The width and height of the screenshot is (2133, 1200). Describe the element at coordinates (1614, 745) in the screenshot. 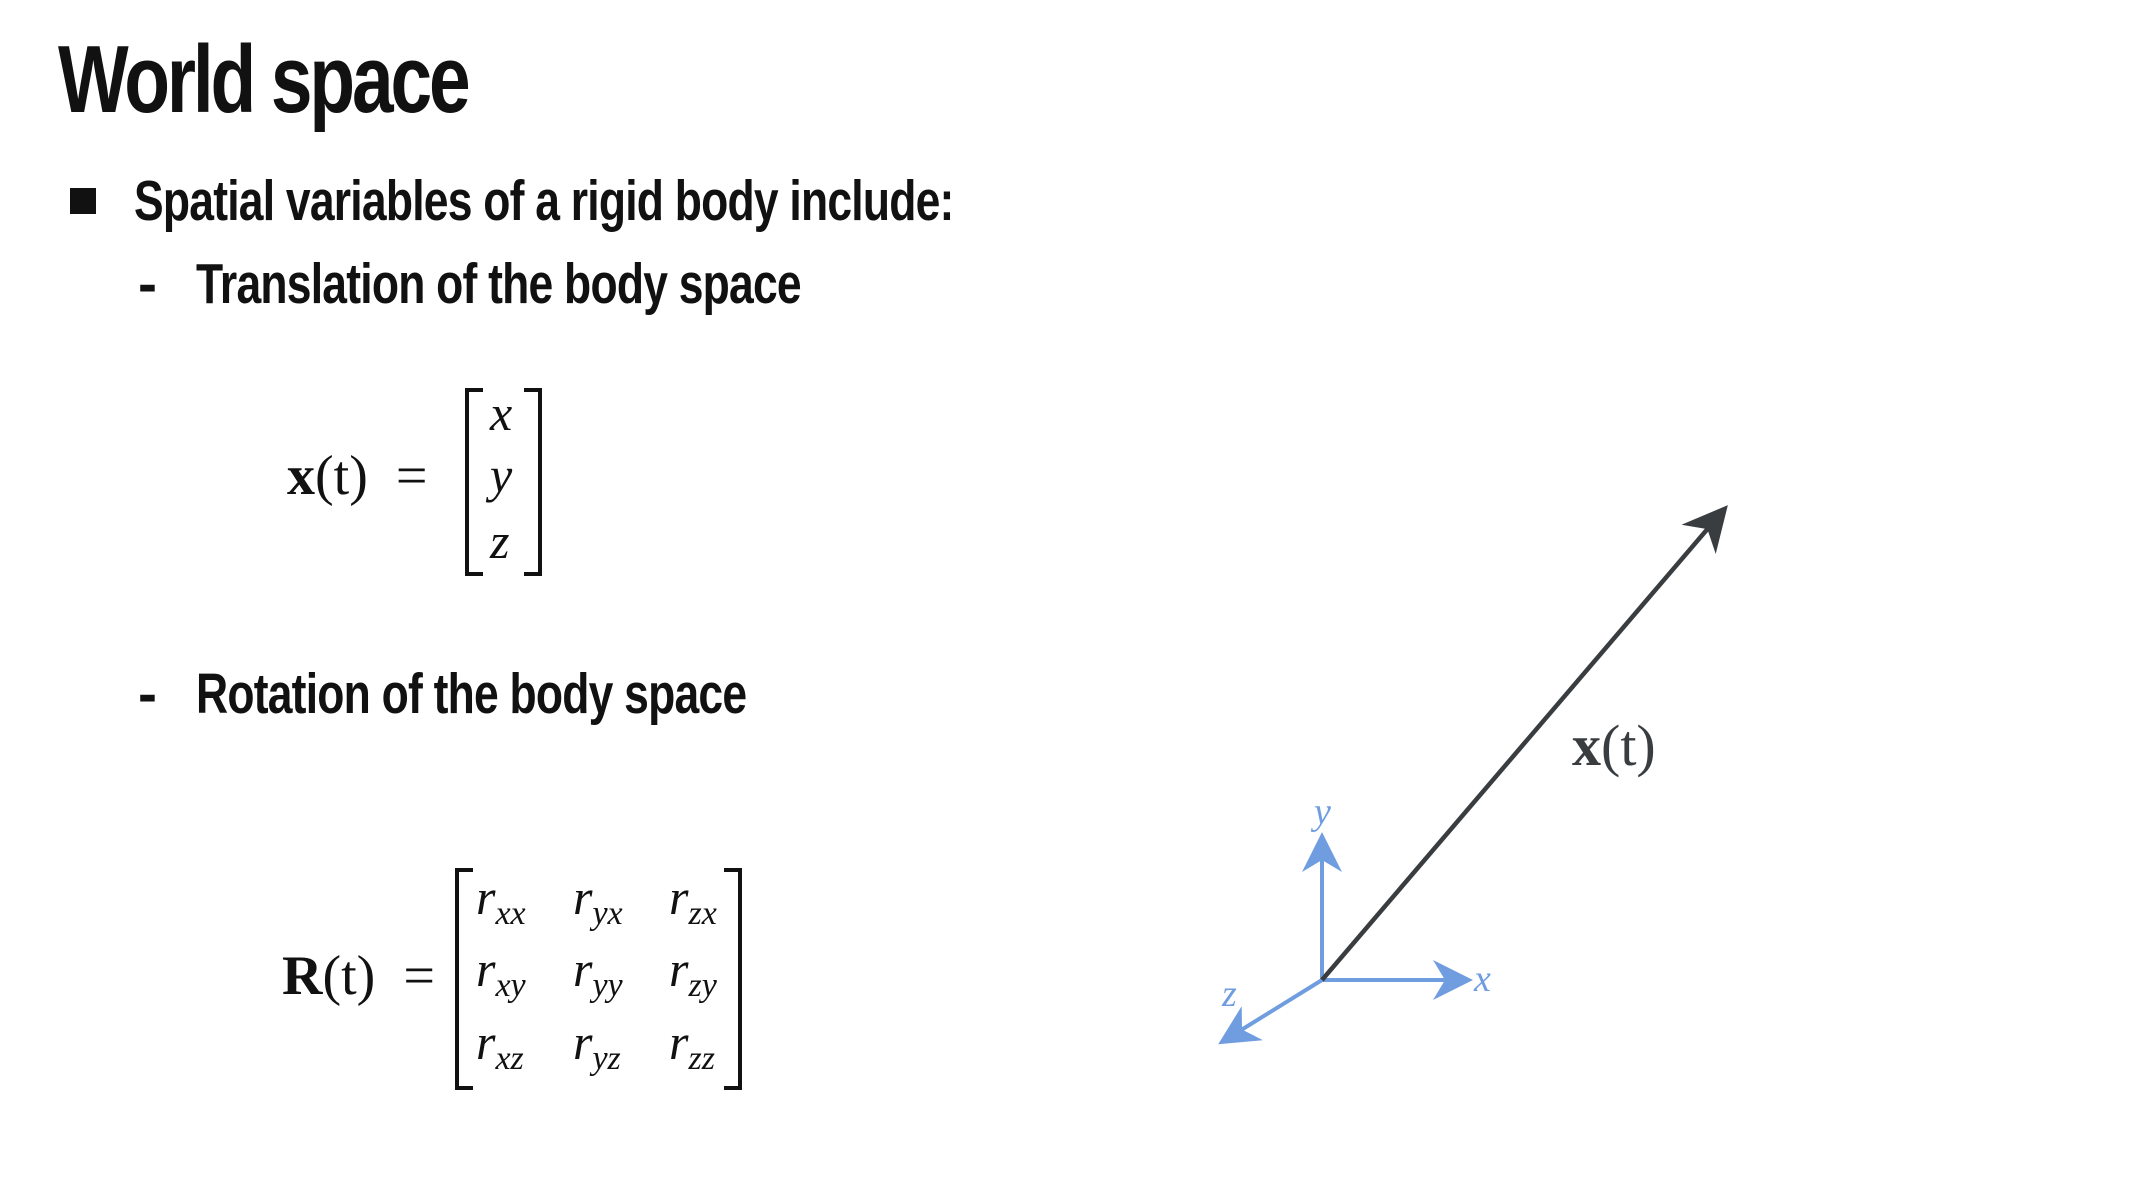

I see `vector-label: x(t)` at that location.